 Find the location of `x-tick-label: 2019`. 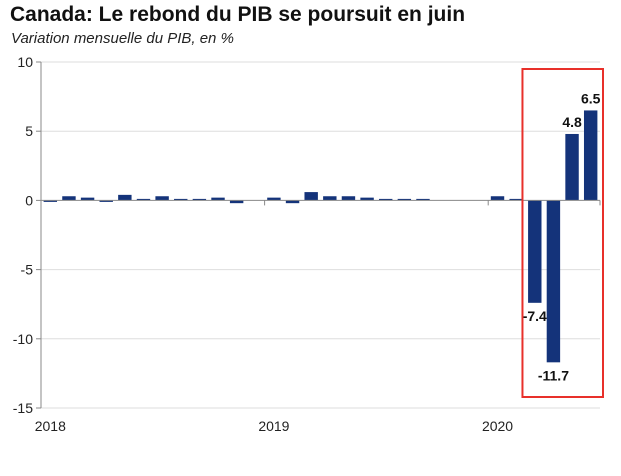

x-tick-label: 2019 is located at coordinates (273, 426).